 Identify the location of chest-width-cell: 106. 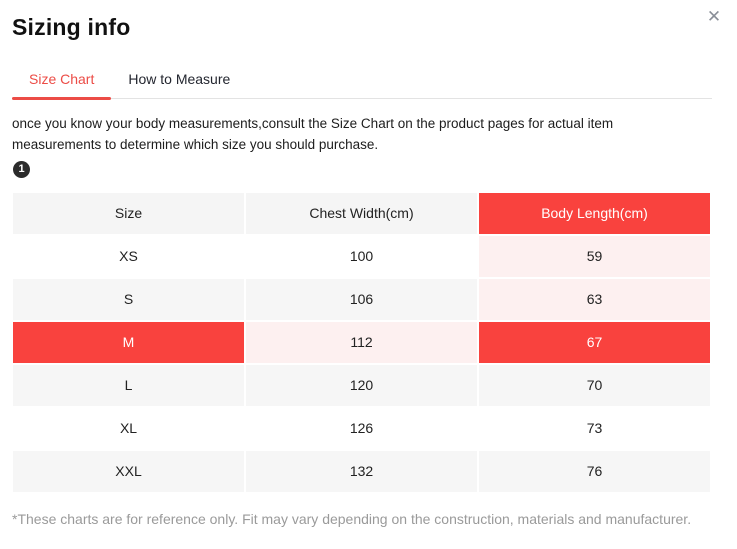
(361, 299).